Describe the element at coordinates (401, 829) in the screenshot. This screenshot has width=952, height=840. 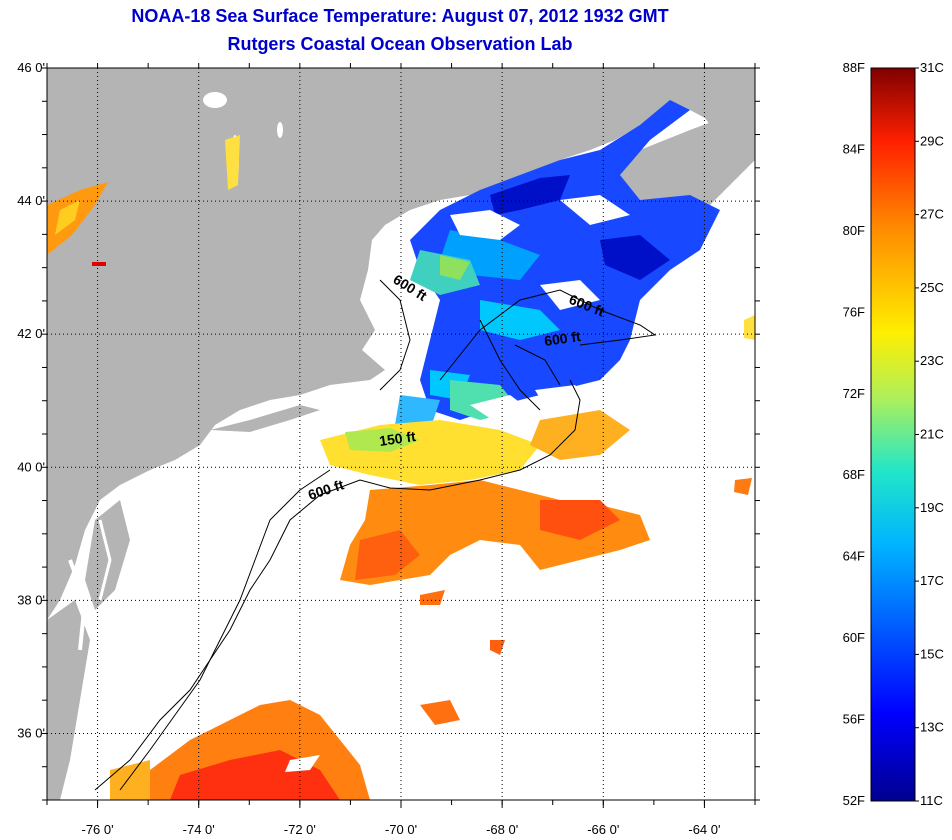
I see `lon-tick-label: -70 0'` at that location.